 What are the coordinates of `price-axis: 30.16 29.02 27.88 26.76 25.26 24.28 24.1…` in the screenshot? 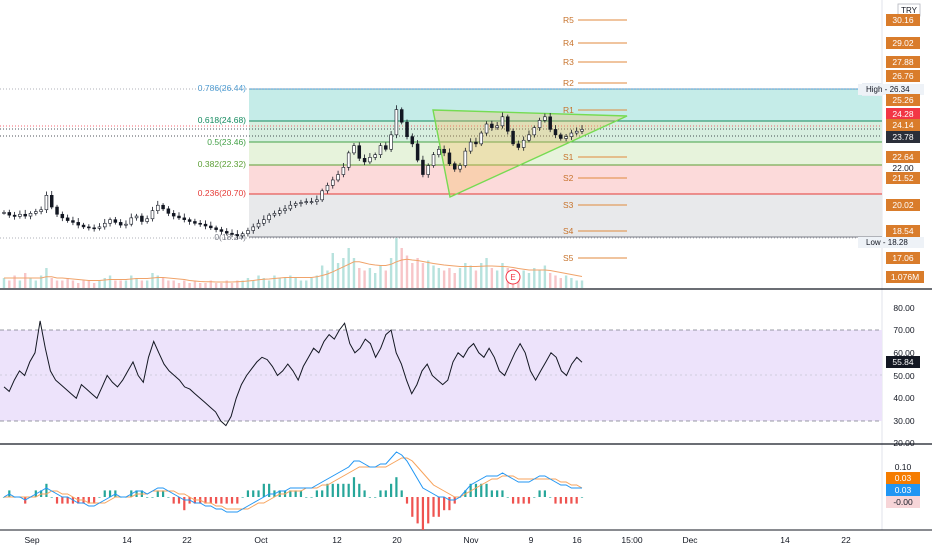 It's located at (905, 148).